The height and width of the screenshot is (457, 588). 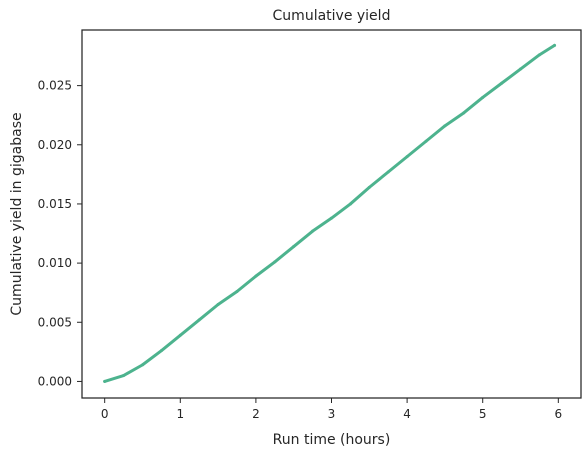 I want to click on y-axis-label: Cumulative yield in gigabase, so click(x=17, y=213).